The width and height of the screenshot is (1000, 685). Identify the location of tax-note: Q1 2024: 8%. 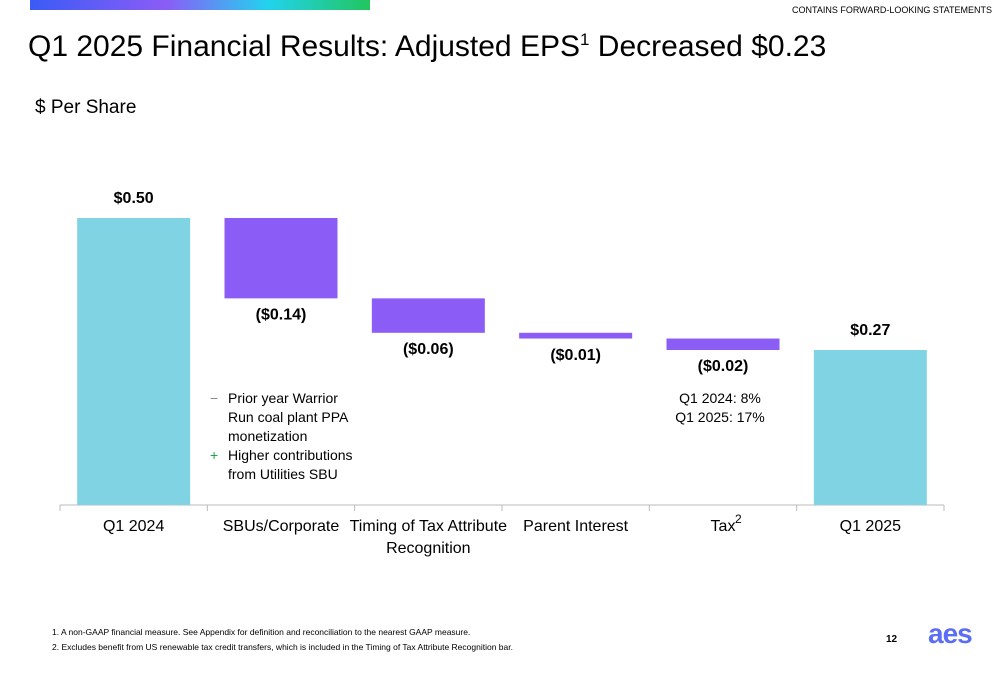
(720, 398).